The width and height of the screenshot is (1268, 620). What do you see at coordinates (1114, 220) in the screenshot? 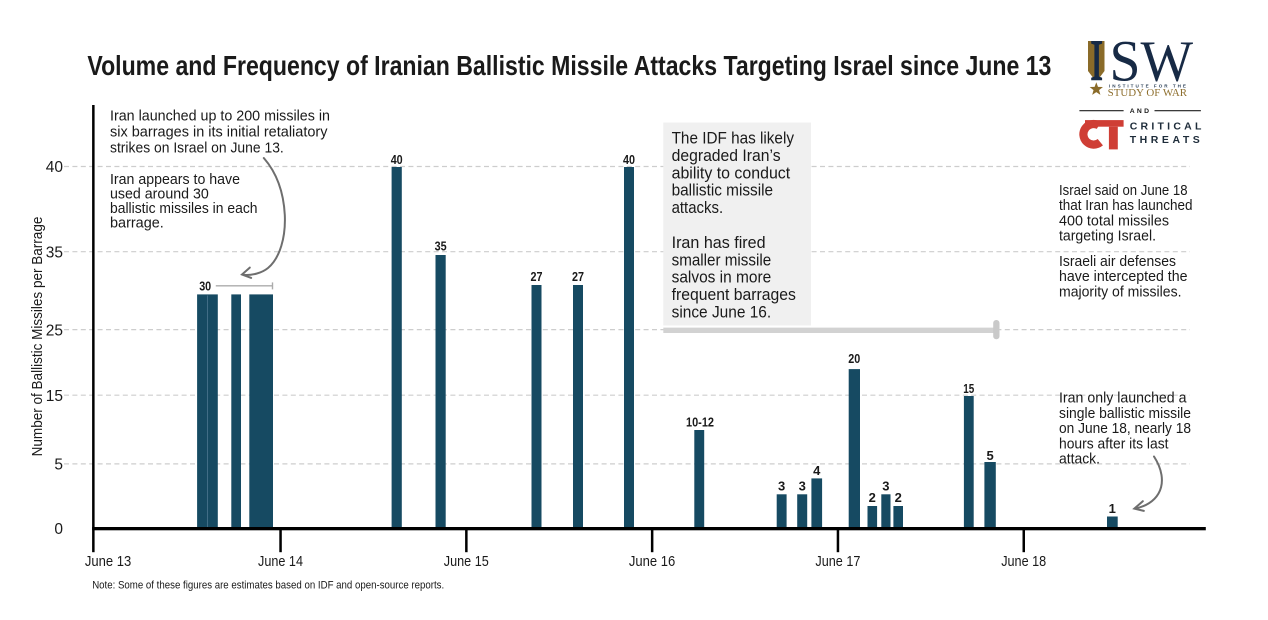
I see `svg-text: 400 total missiles` at bounding box center [1114, 220].